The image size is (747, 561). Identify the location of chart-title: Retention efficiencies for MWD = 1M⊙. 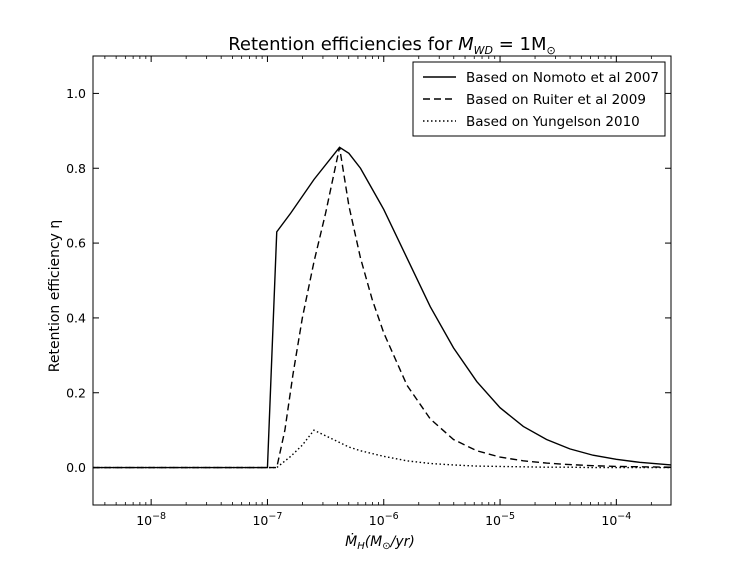
(392, 45).